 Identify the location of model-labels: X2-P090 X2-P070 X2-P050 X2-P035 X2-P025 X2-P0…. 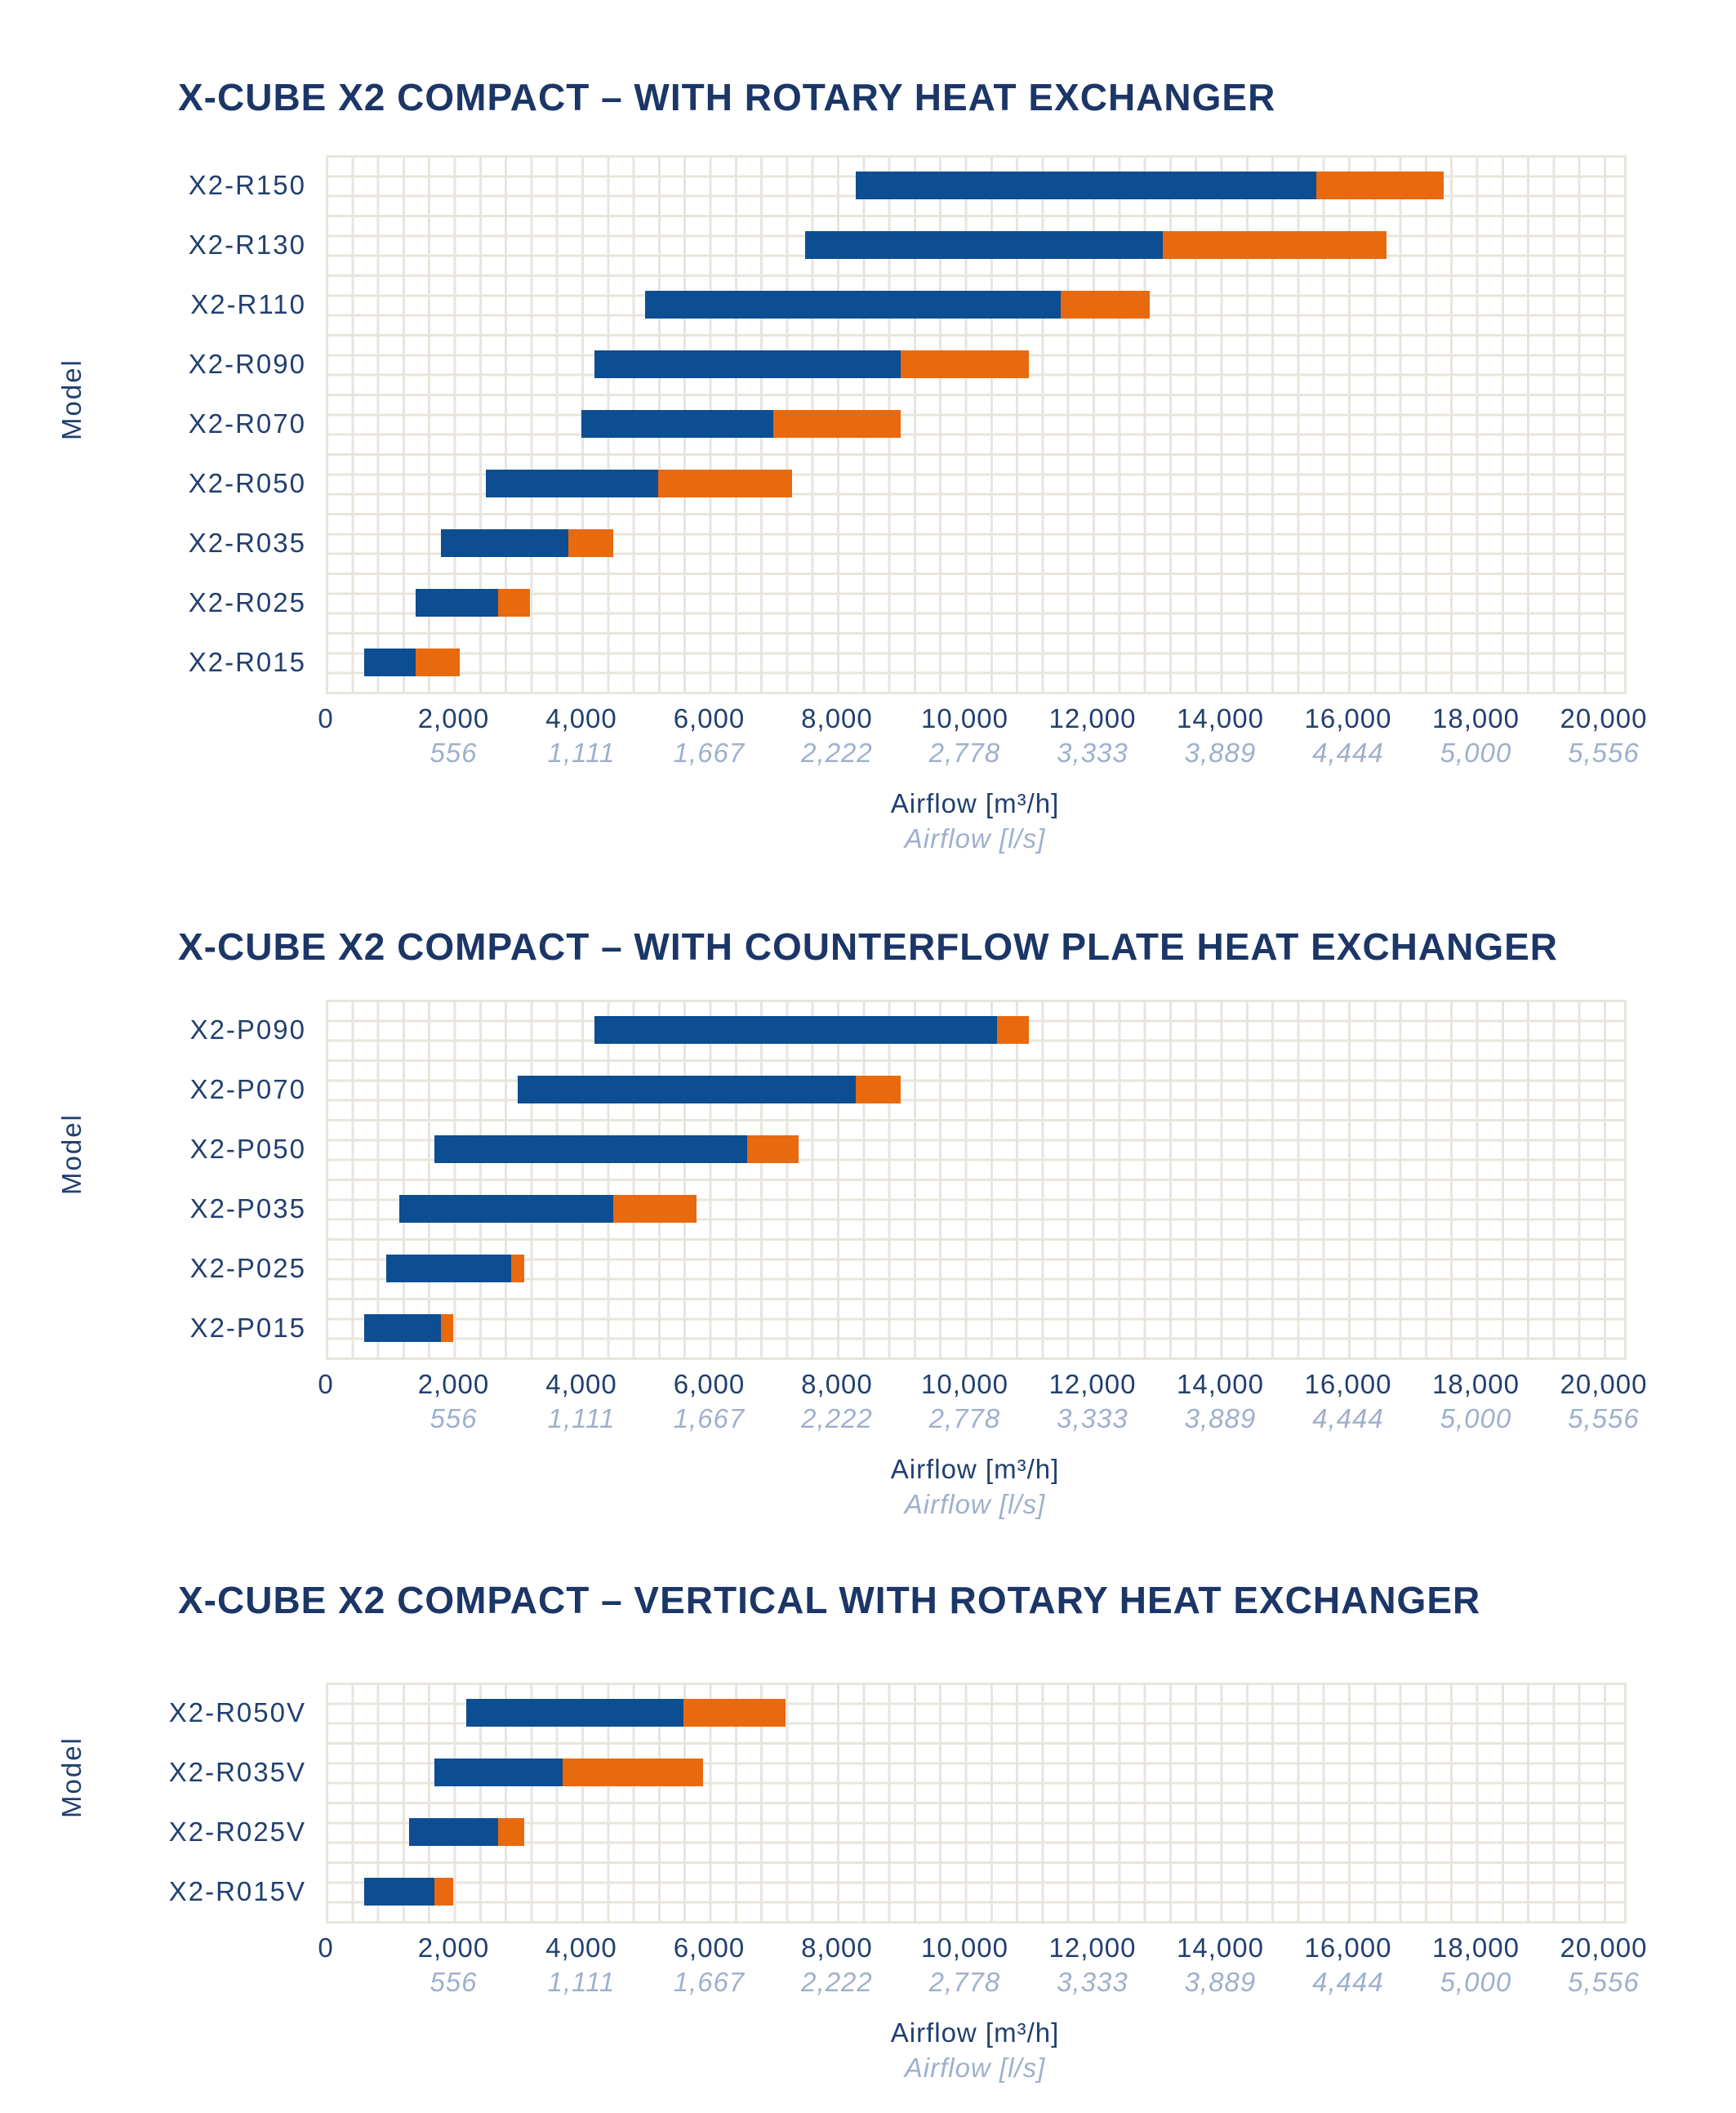
(194, 1178).